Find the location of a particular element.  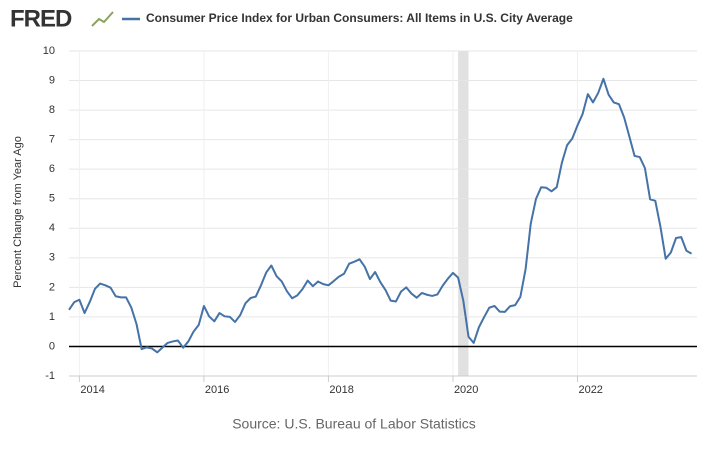

y-tick-label: 5 is located at coordinates (52, 199).